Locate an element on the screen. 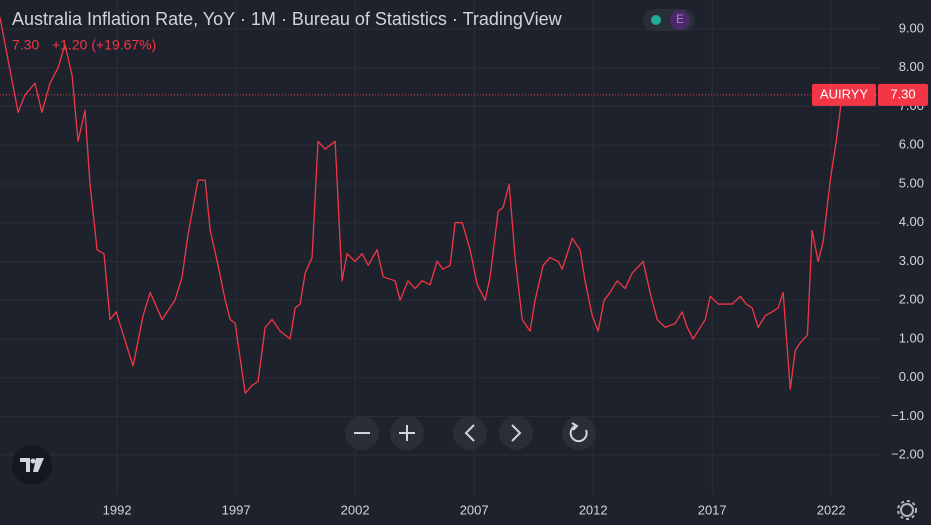 This screenshot has height=525, width=931. y-tick-label: 1.00 is located at coordinates (911, 337).